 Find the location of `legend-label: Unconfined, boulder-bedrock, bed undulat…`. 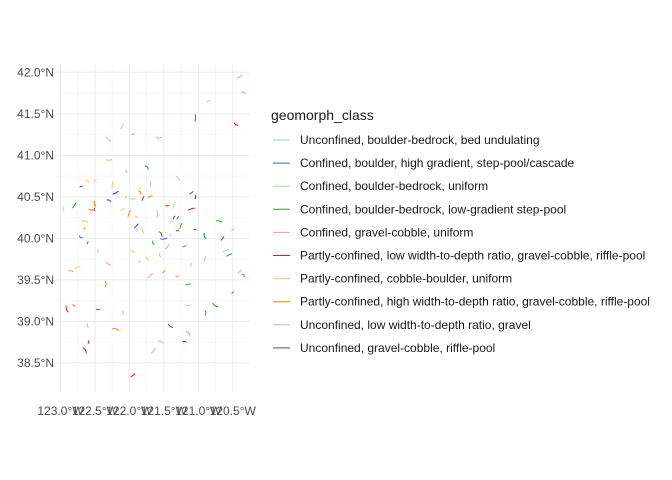

legend-label: Unconfined, boulder-bedrock, bed undulat… is located at coordinates (420, 140).